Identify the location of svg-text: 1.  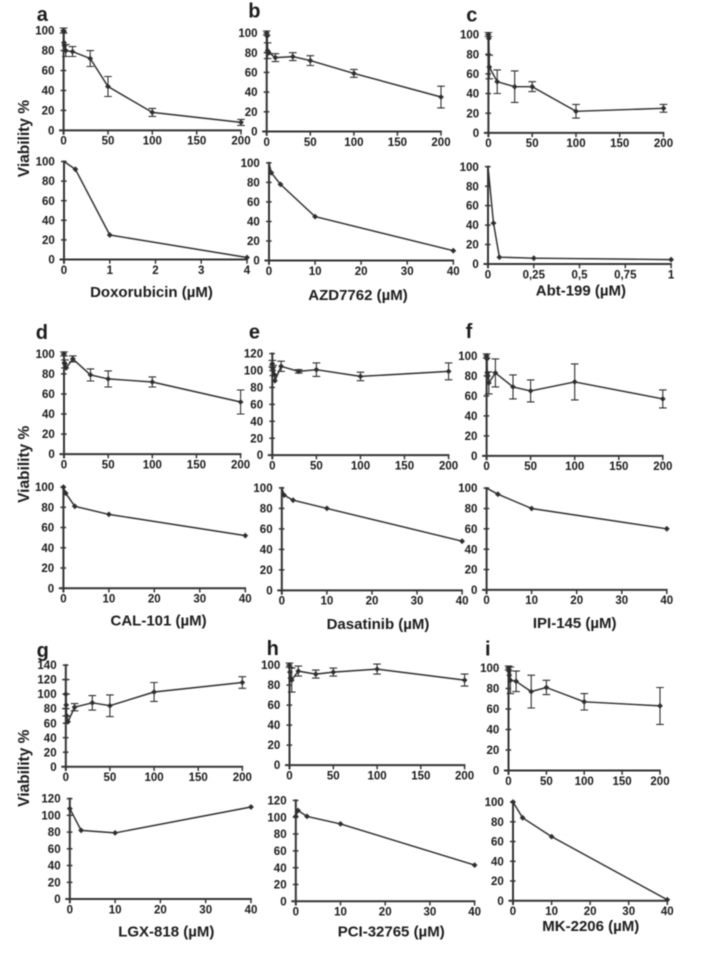
(110, 271).